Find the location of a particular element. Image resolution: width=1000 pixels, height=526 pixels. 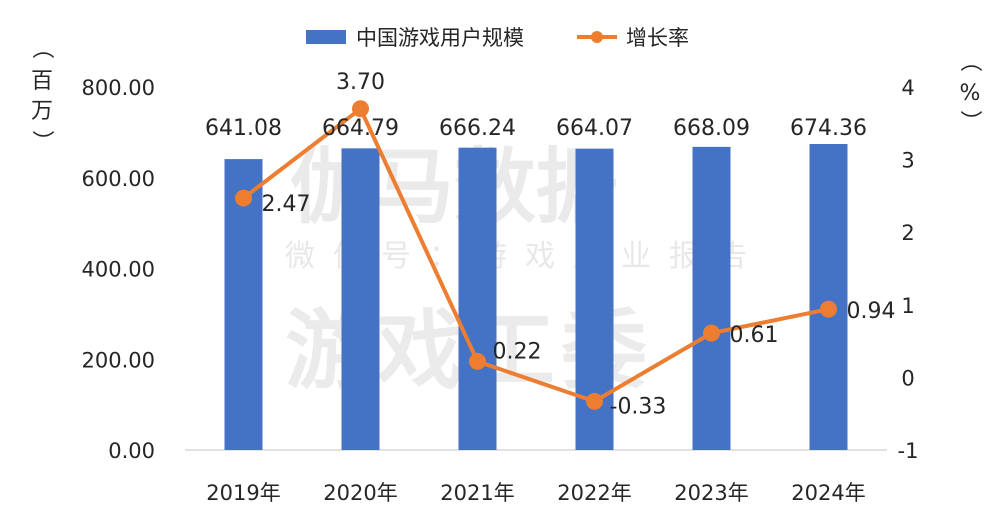

x-tick-label: 2021年 is located at coordinates (477, 493).